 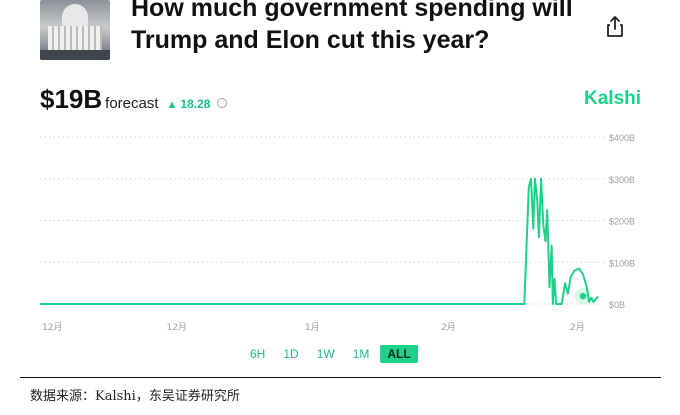 What do you see at coordinates (75, 55) in the screenshot?
I see `capitol-ground` at bounding box center [75, 55].